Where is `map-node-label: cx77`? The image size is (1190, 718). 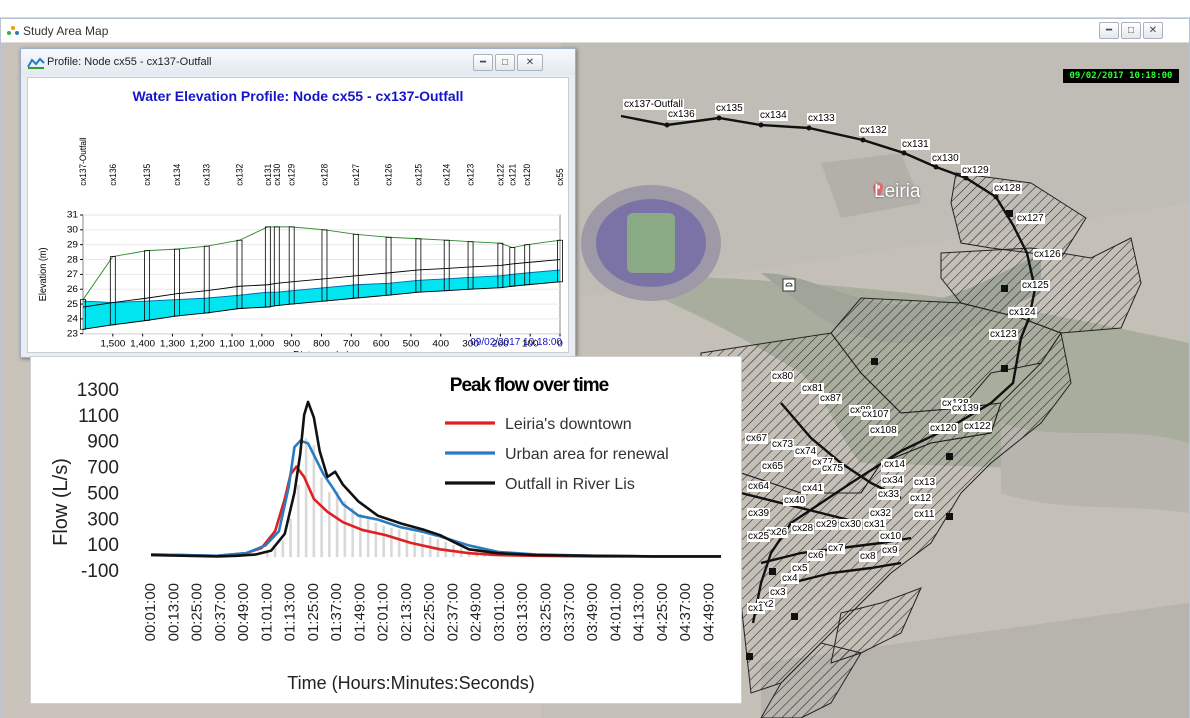 map-node-label: cx77 is located at coordinates (823, 462).